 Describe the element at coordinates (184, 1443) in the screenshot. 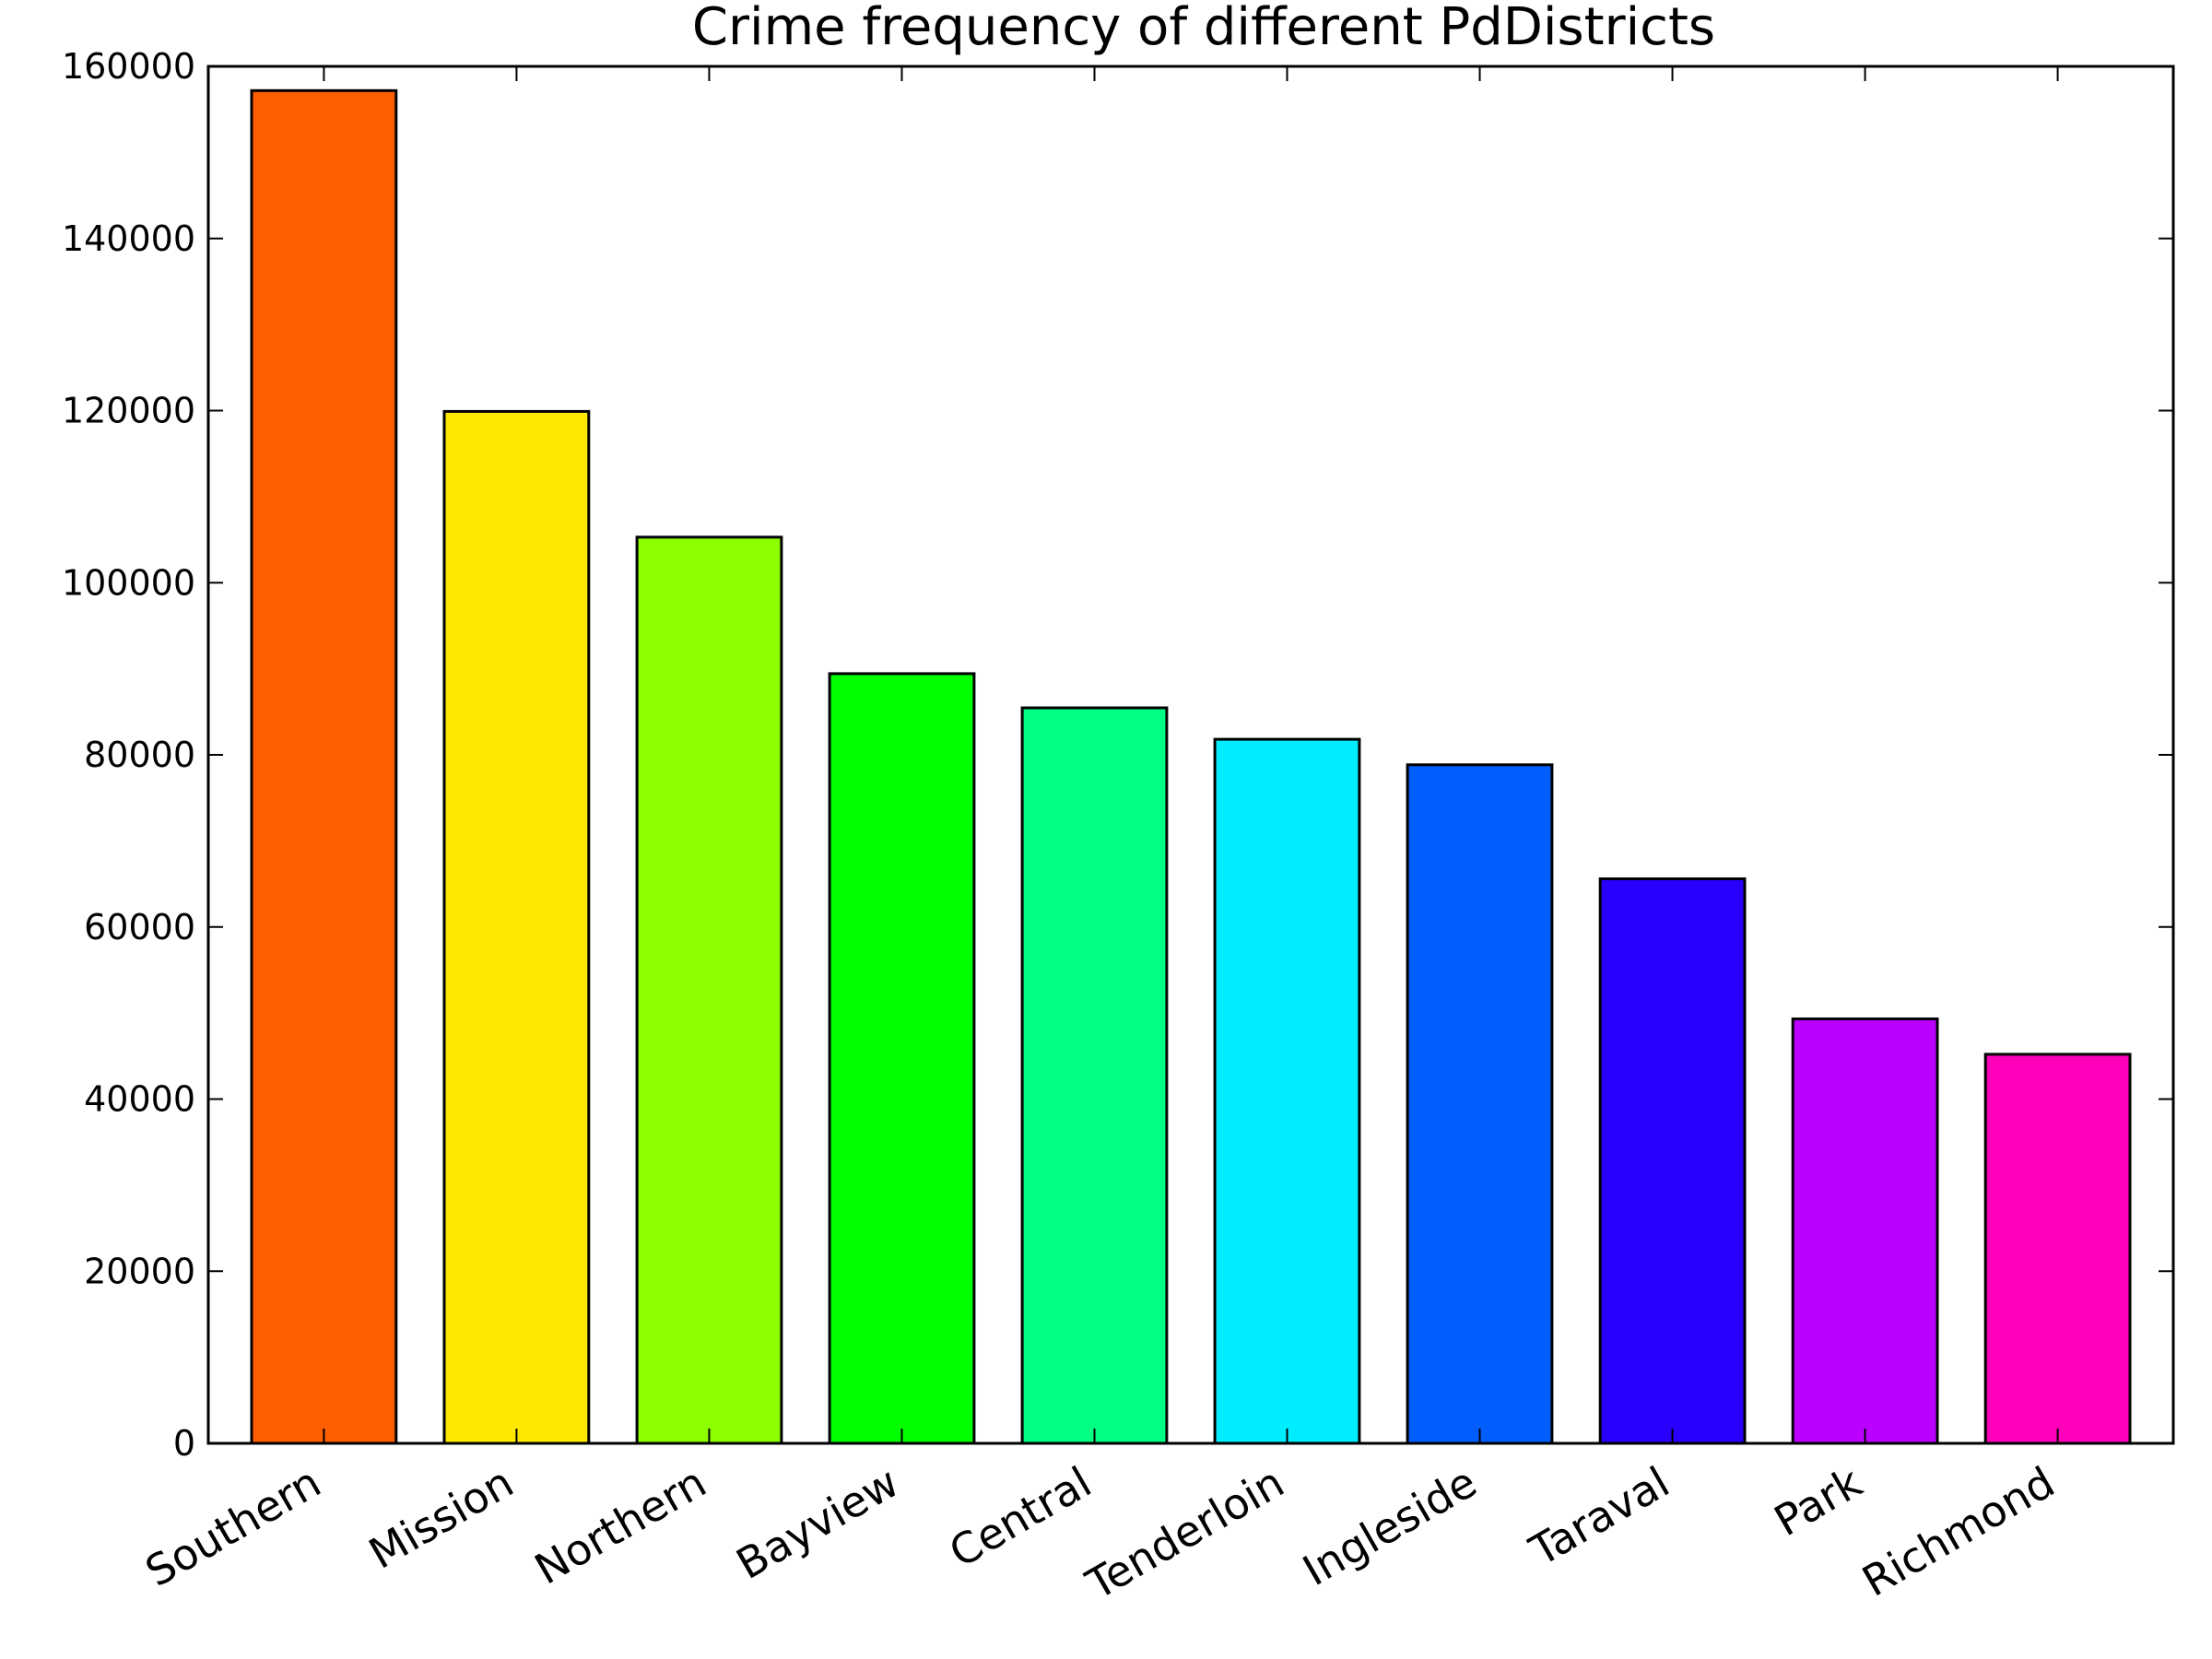

I see `y-tick-label: 0` at that location.